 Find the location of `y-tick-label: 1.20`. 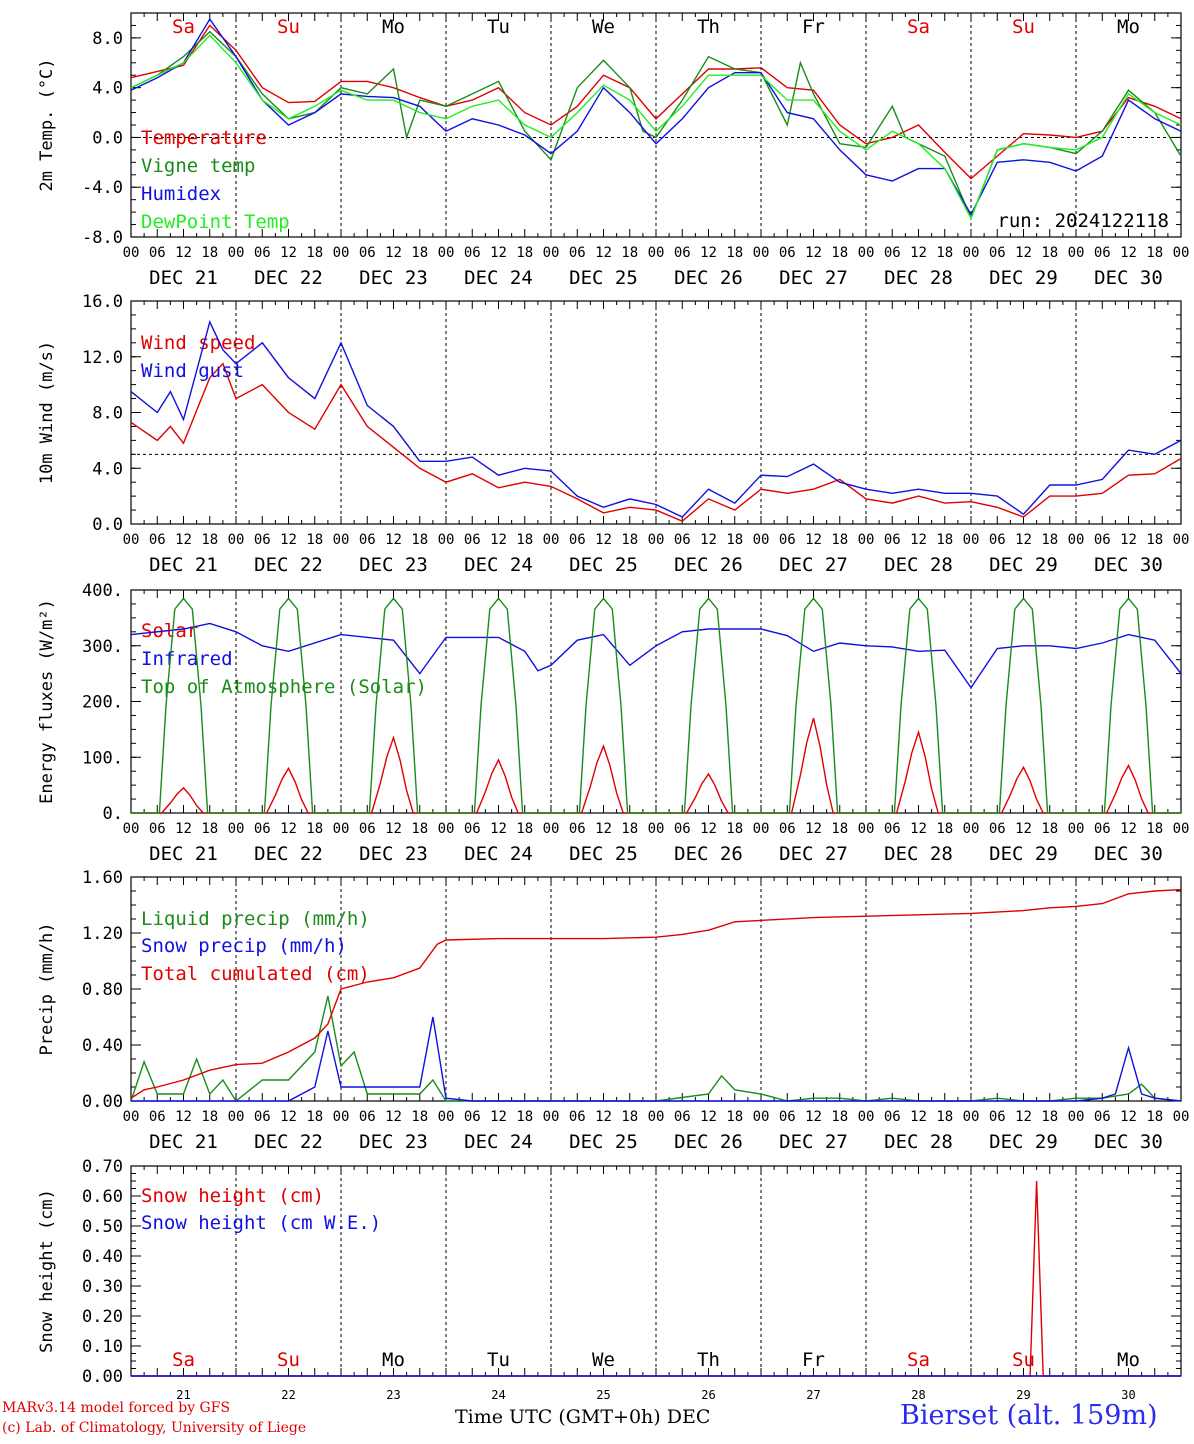

y-tick-label: 1.20 is located at coordinates (102, 934).